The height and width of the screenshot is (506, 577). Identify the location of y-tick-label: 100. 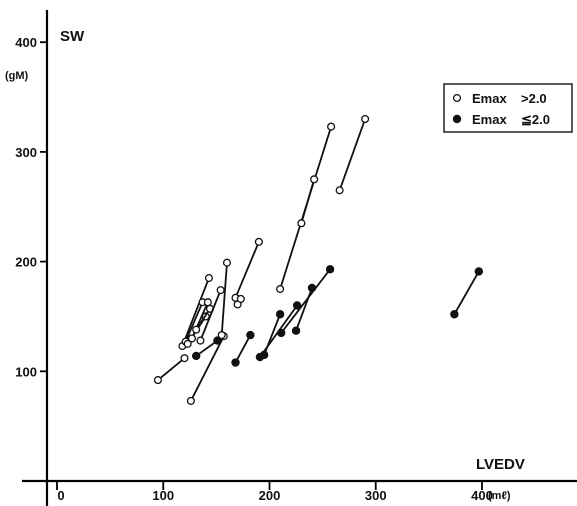
(26, 371).